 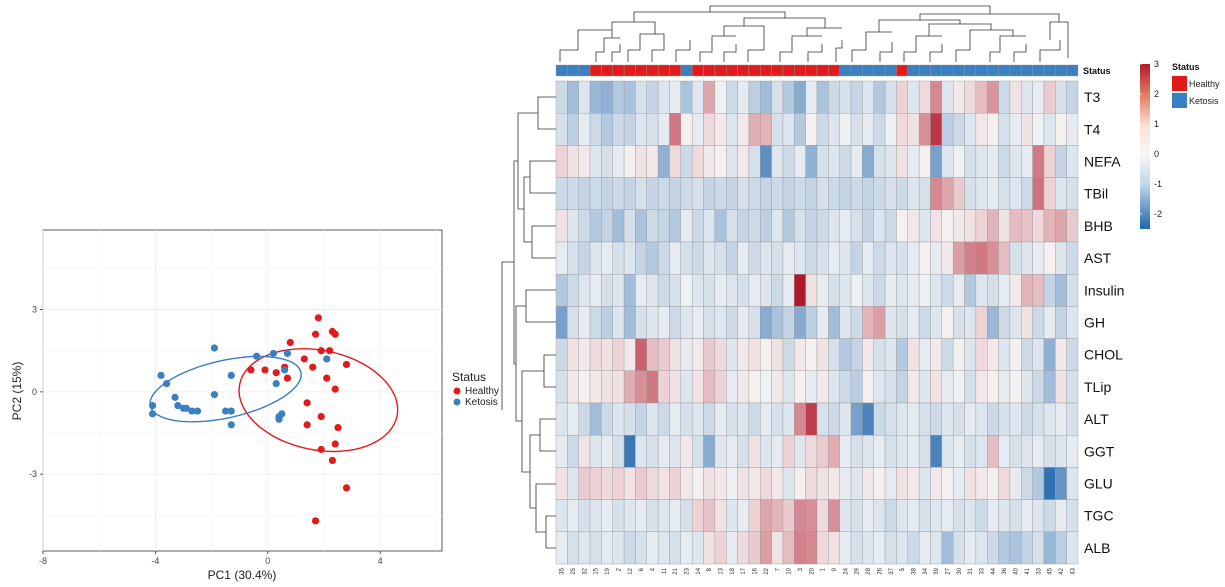 What do you see at coordinates (318, 400) in the screenshot?
I see `pca-ellipse-healthy` at bounding box center [318, 400].